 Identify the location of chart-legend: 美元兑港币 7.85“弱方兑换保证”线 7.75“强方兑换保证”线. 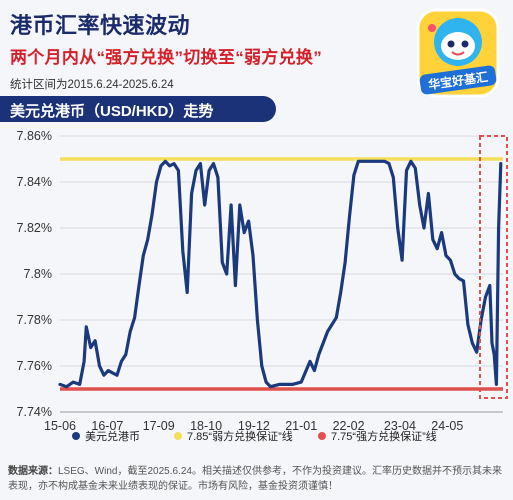
(254, 436).